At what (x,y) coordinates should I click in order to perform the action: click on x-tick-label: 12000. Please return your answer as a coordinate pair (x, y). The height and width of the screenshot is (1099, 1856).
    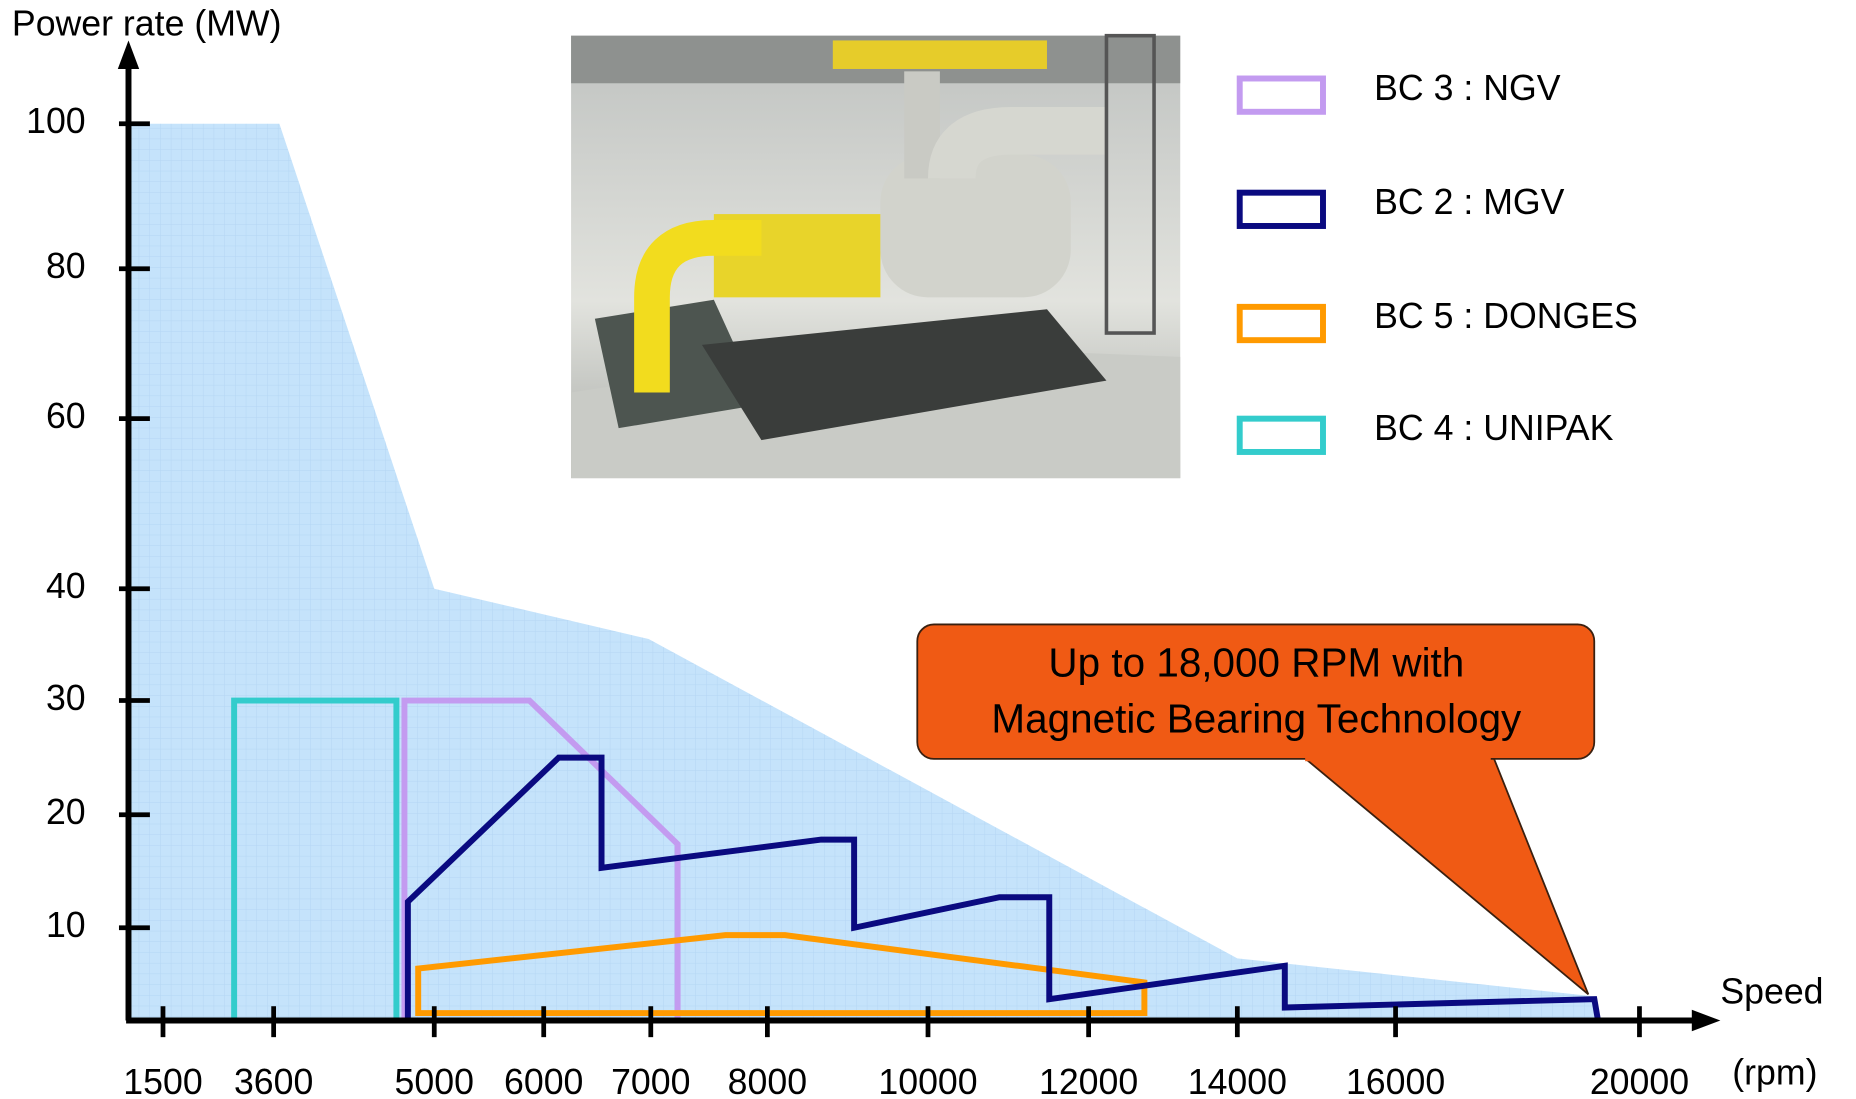
    Looking at the image, I should click on (1088, 1080).